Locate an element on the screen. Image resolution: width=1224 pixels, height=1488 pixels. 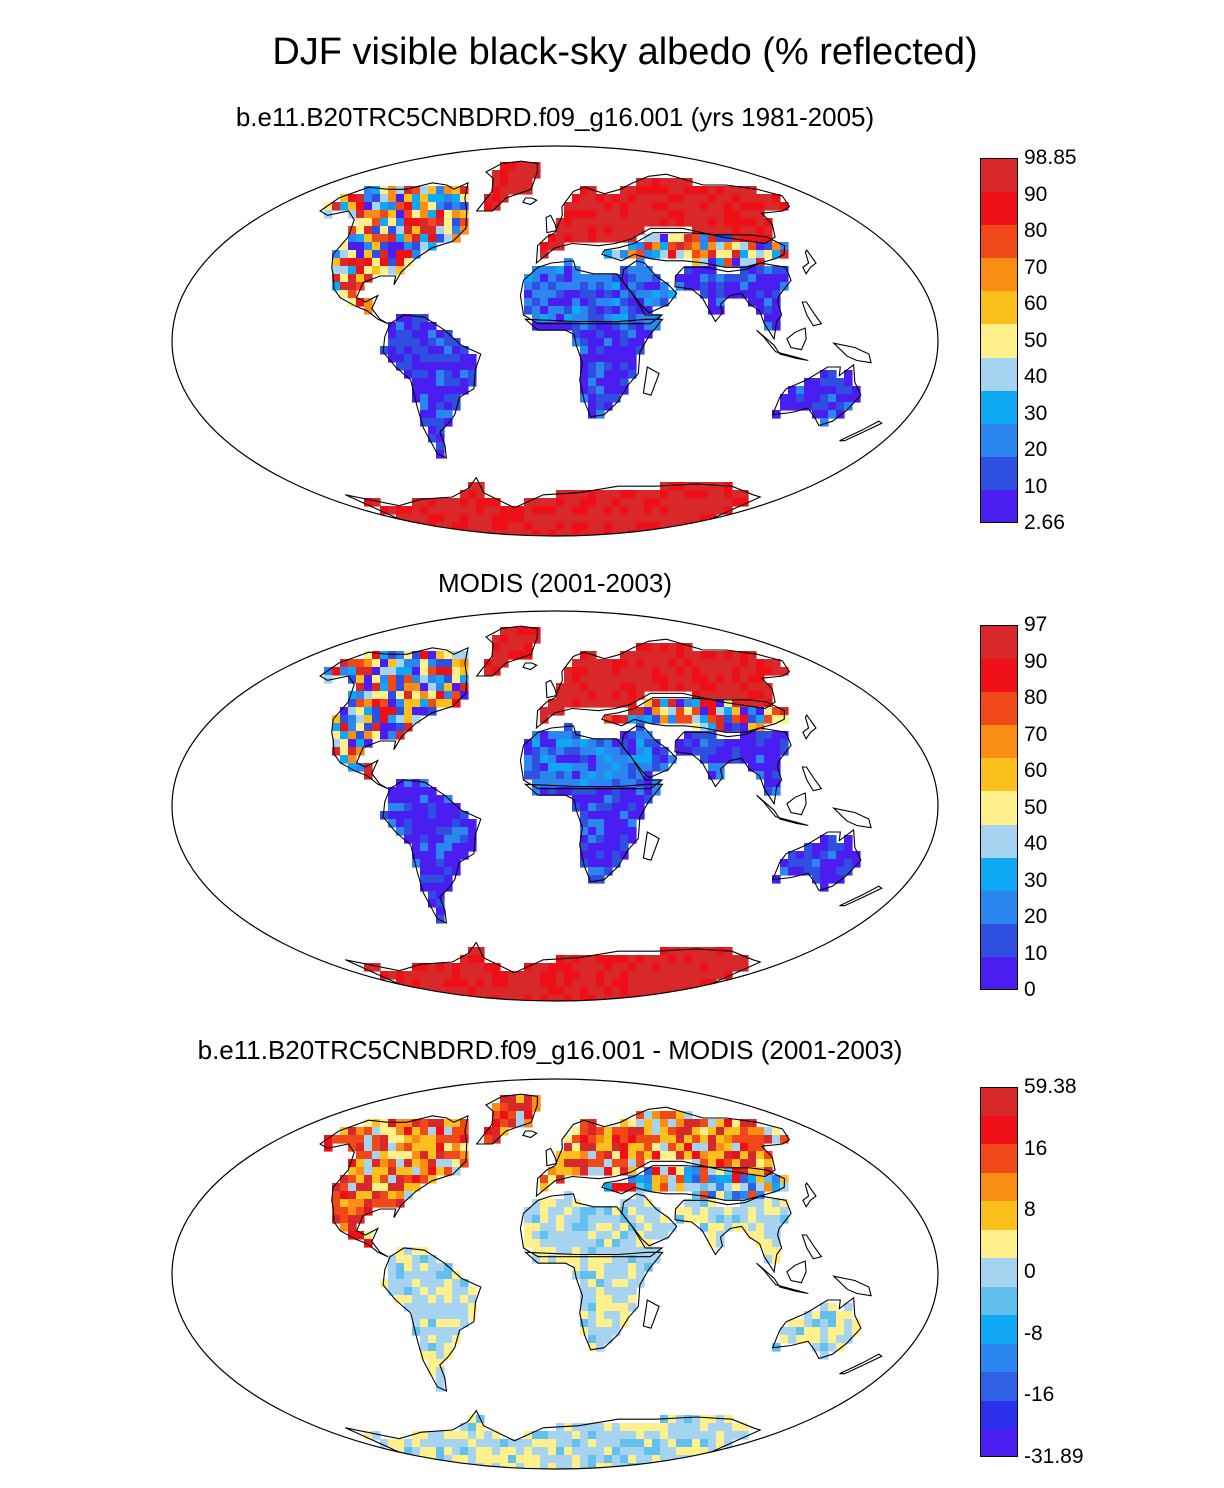
colorbar-modis: 0 10 20 30 40 50 60 70 80 90 97 is located at coordinates (1030, 807).